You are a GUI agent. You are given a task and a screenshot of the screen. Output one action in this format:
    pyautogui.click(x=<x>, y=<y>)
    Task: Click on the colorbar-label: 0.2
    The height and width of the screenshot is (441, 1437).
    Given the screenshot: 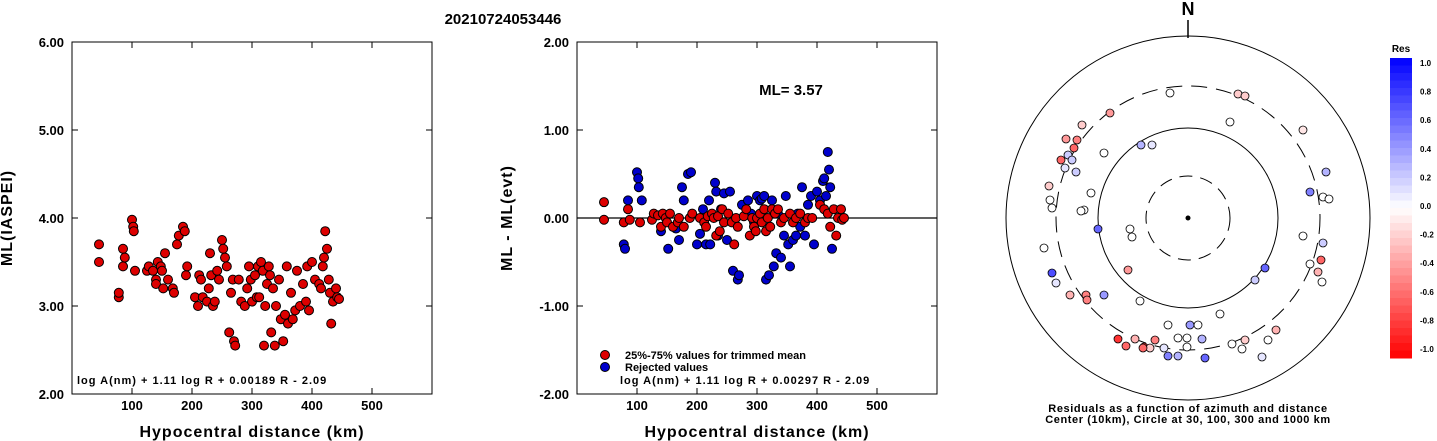 What is the action you would take?
    pyautogui.click(x=1426, y=177)
    